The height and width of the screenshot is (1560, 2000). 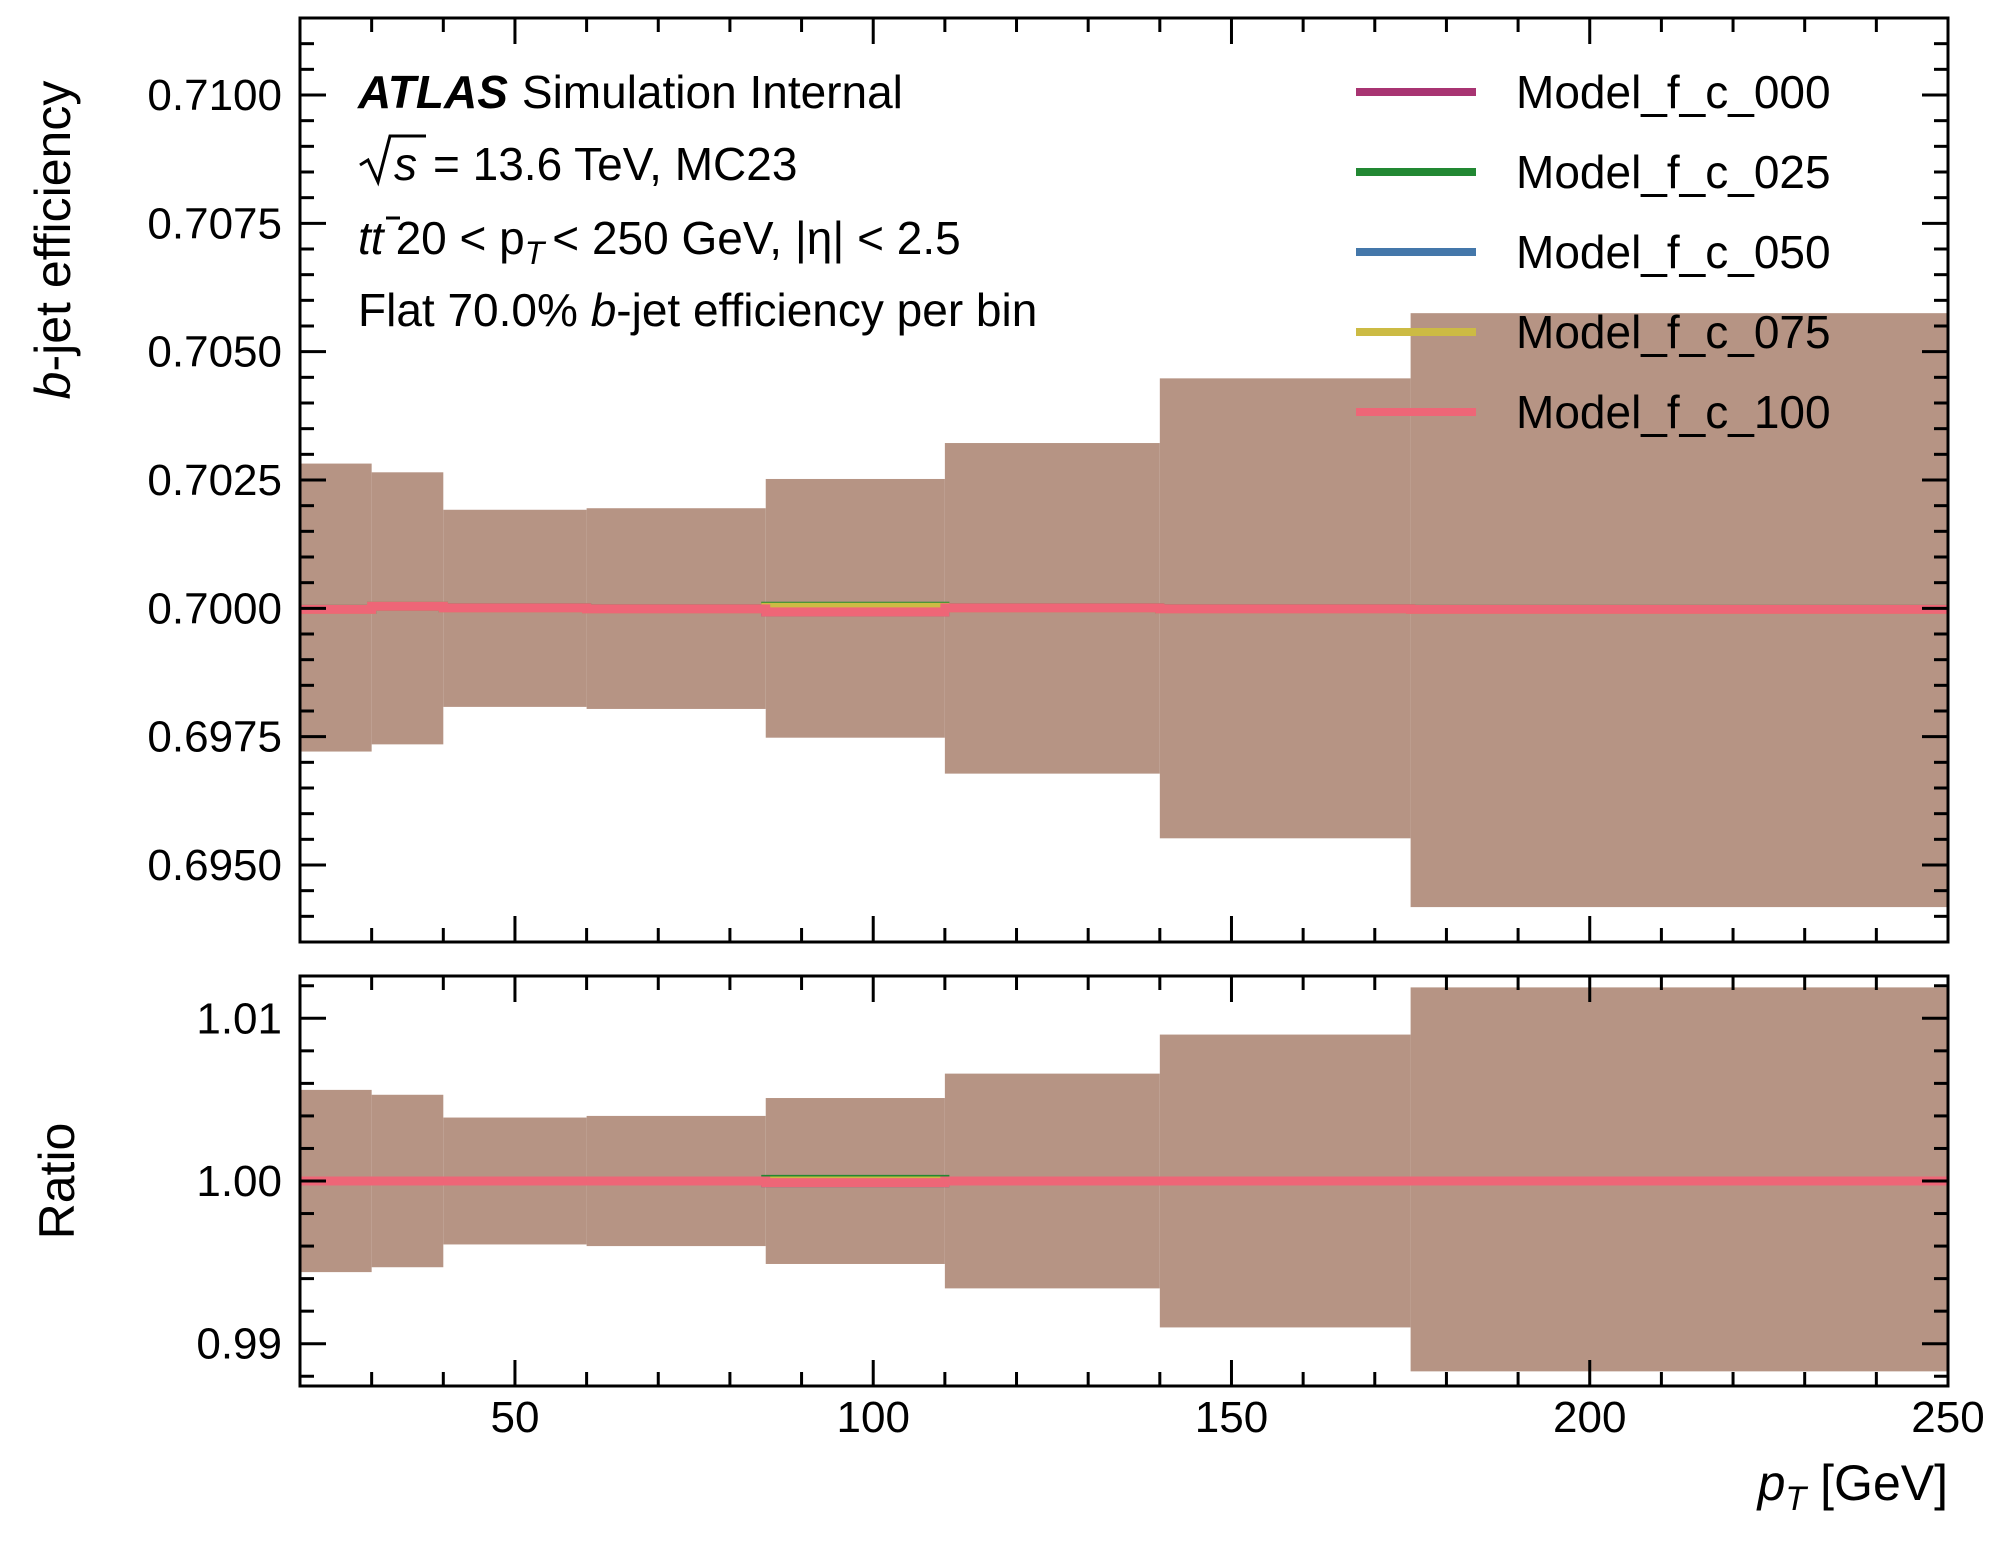 What do you see at coordinates (1231, 1417) in the screenshot?
I see `x-tick-label-2: 150` at bounding box center [1231, 1417].